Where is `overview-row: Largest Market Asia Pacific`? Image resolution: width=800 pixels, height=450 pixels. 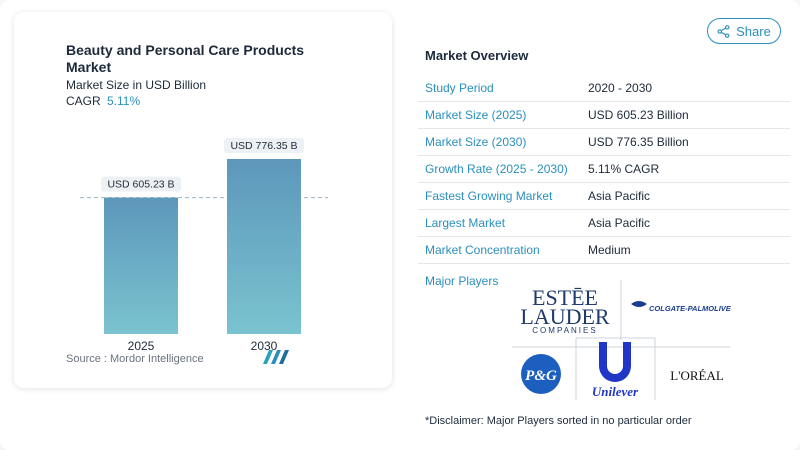
overview-row: Largest Market Asia Pacific is located at coordinates (604, 223).